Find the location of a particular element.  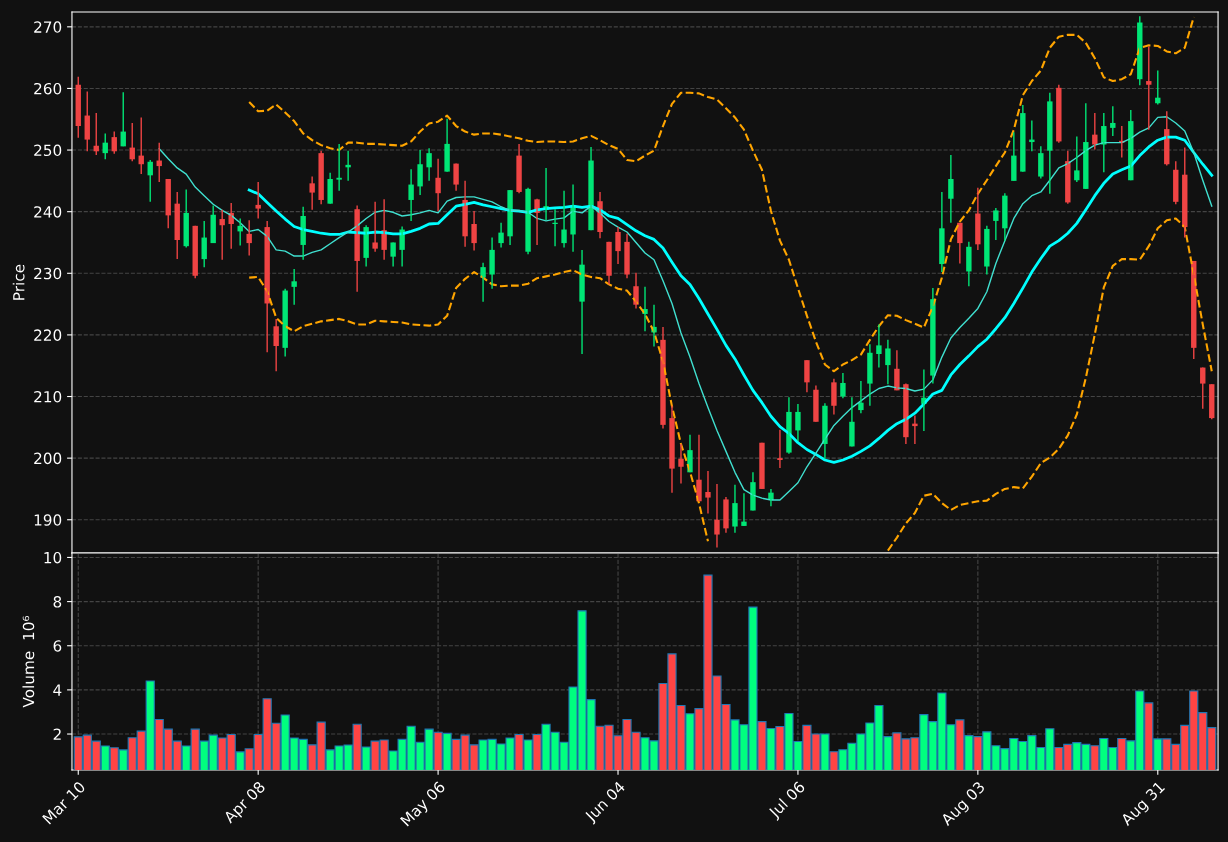

candlestick is located at coordinates (213, 224).